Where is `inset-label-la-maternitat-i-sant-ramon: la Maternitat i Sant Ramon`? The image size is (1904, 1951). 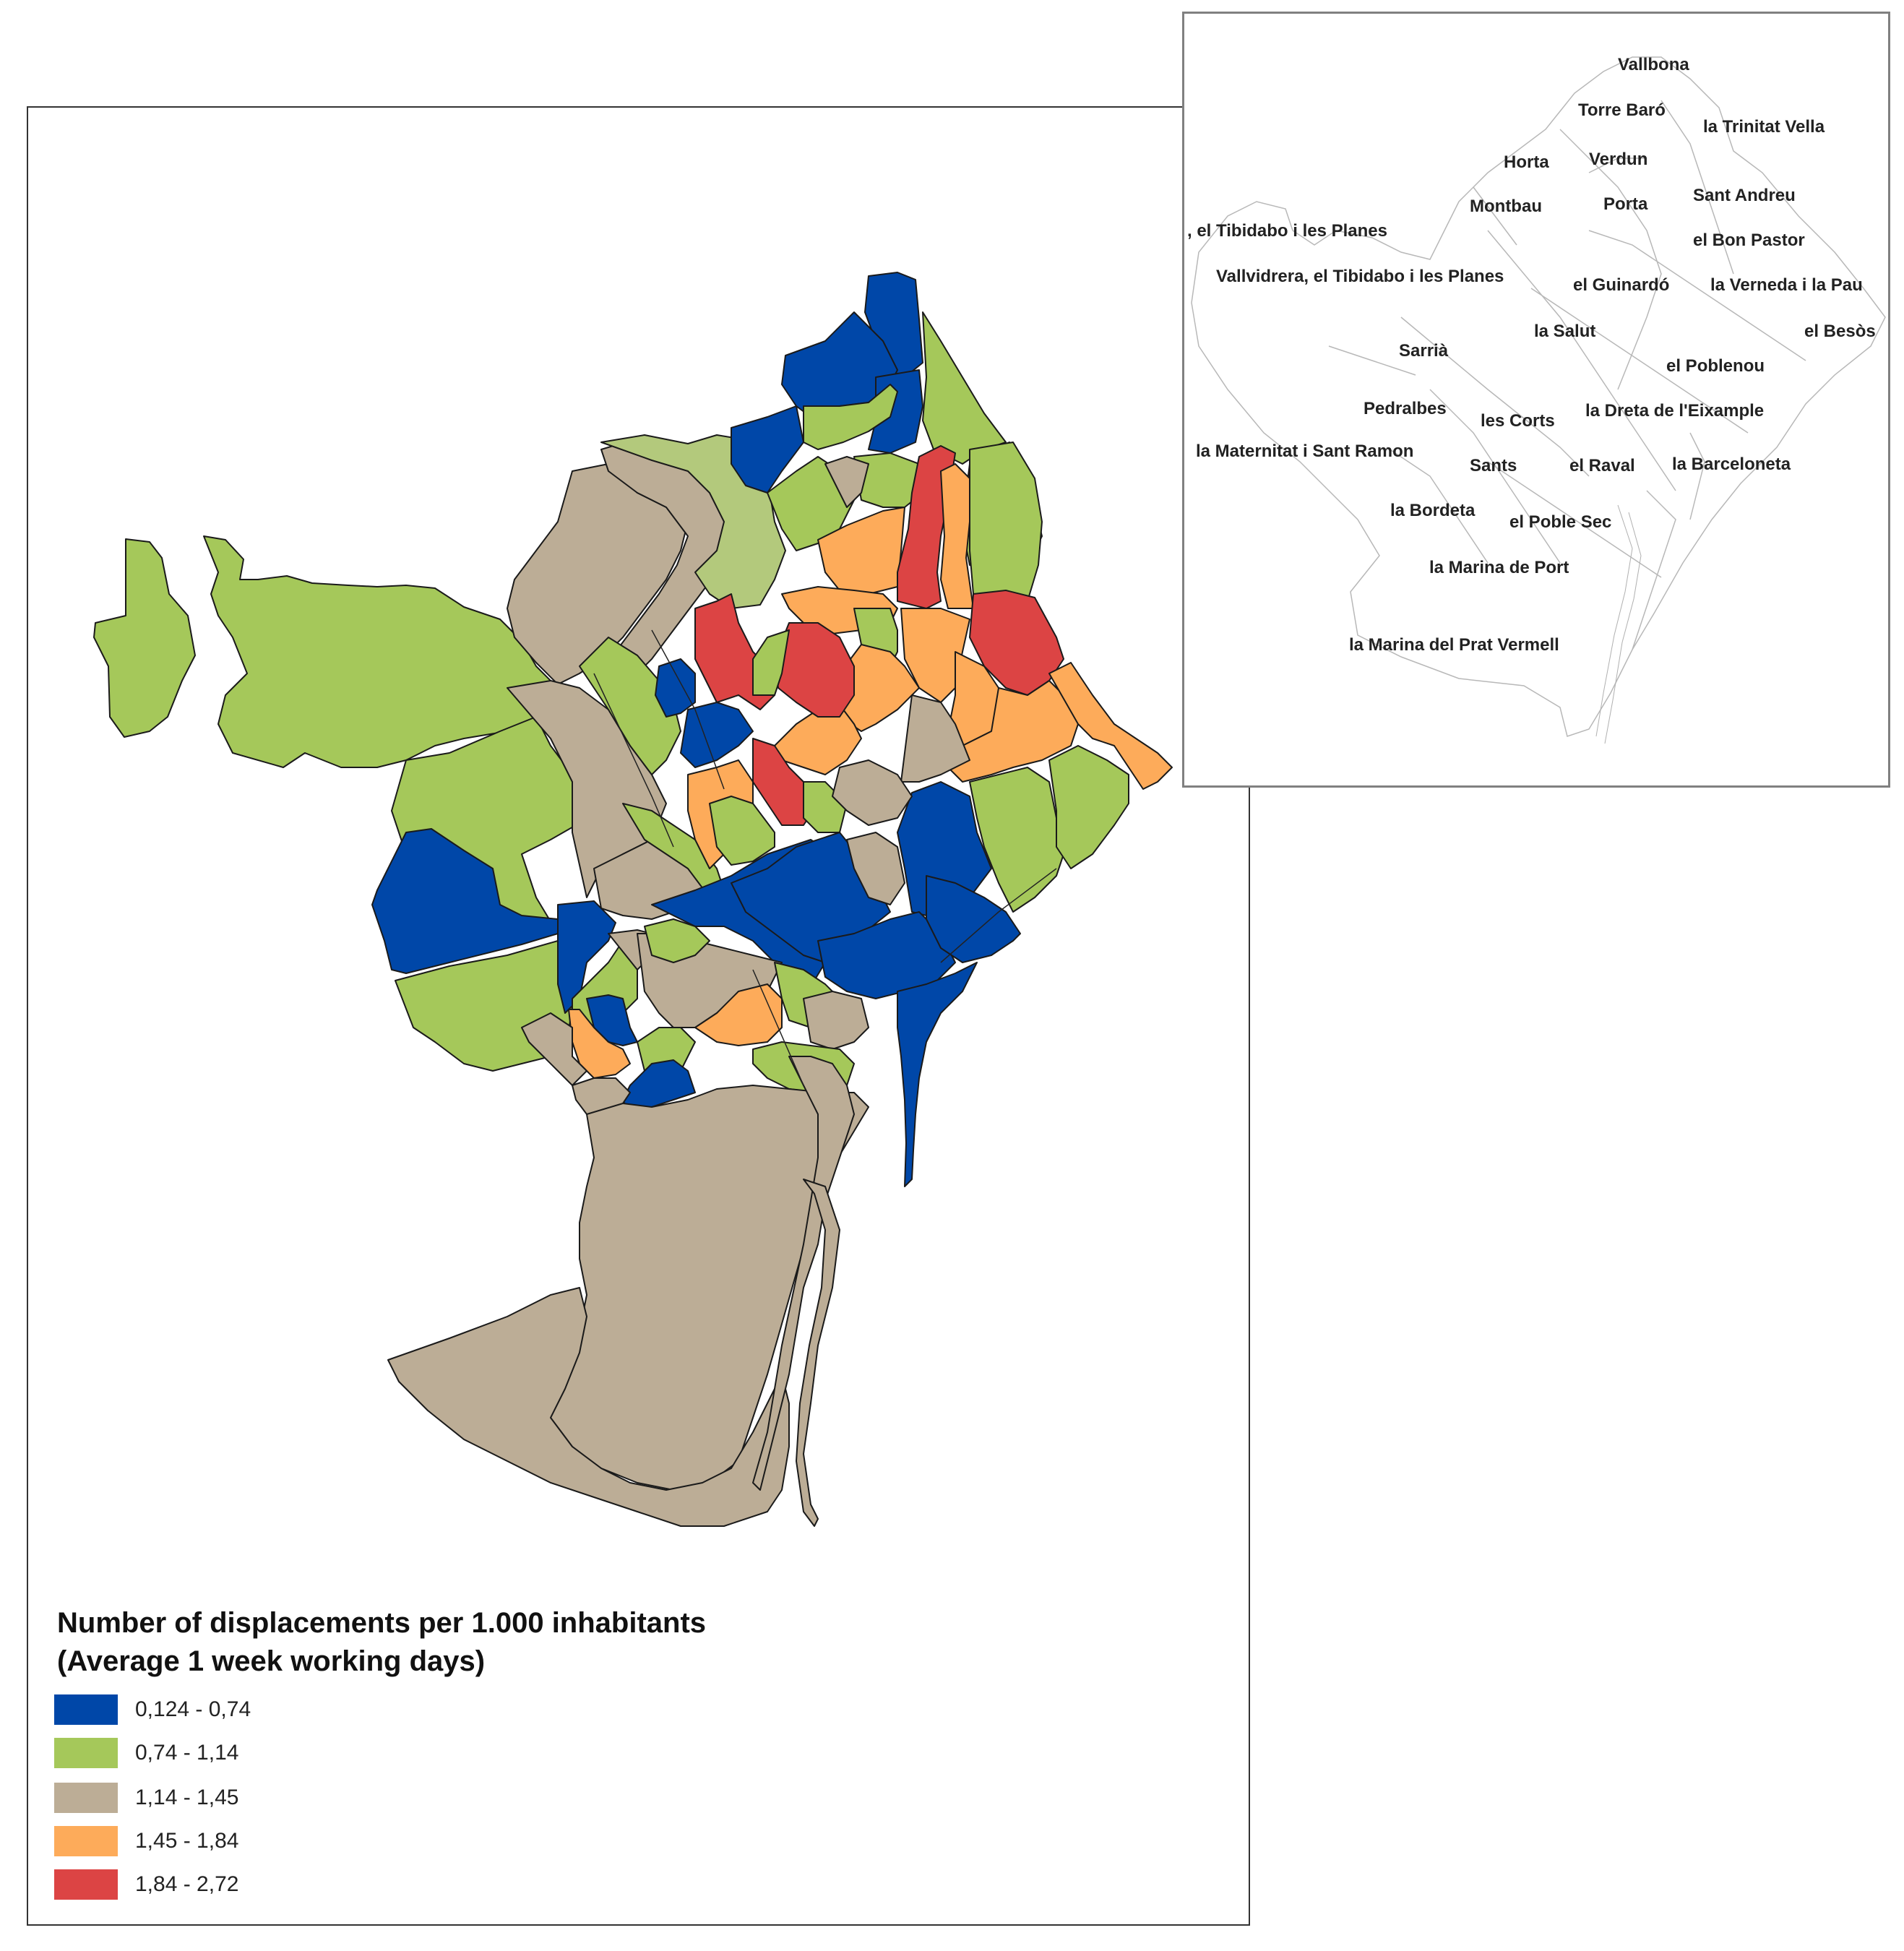 inset-label-la-maternitat-i-sant-ramon: la Maternitat i Sant Ramon is located at coordinates (1305, 451).